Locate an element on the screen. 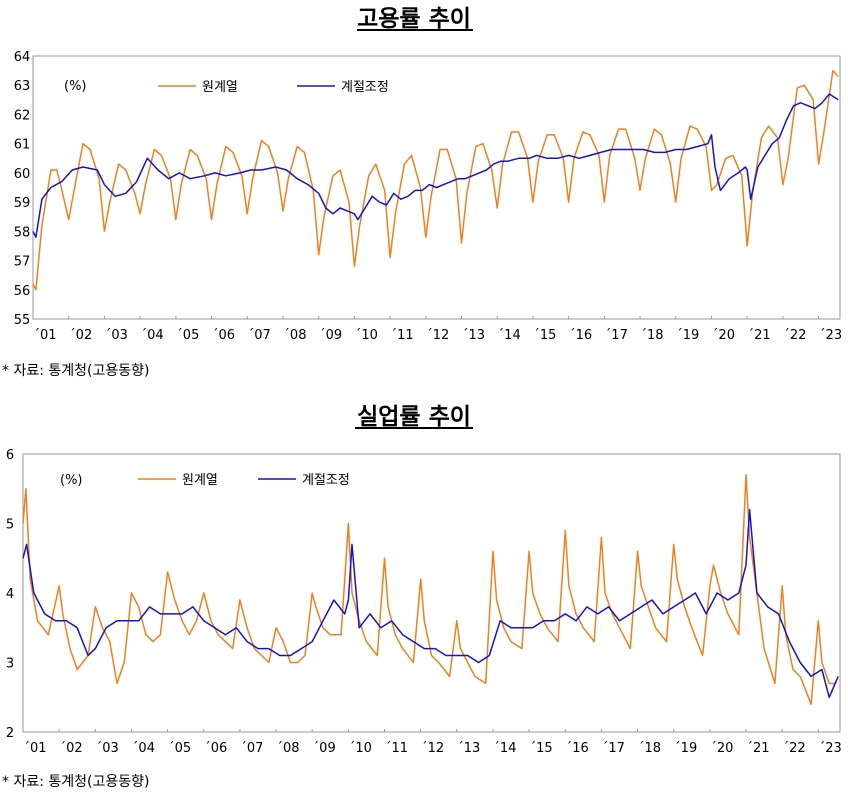 Image resolution: width=848 pixels, height=796 pixels. y-tick-label: 63 is located at coordinates (22, 86).